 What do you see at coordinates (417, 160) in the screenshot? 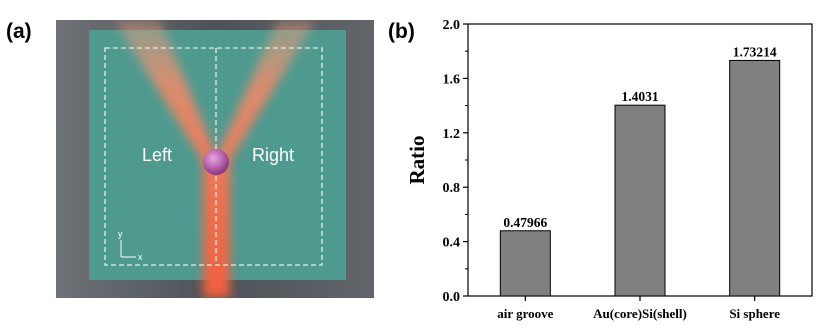
I see `y-axis-label: Ratio` at bounding box center [417, 160].